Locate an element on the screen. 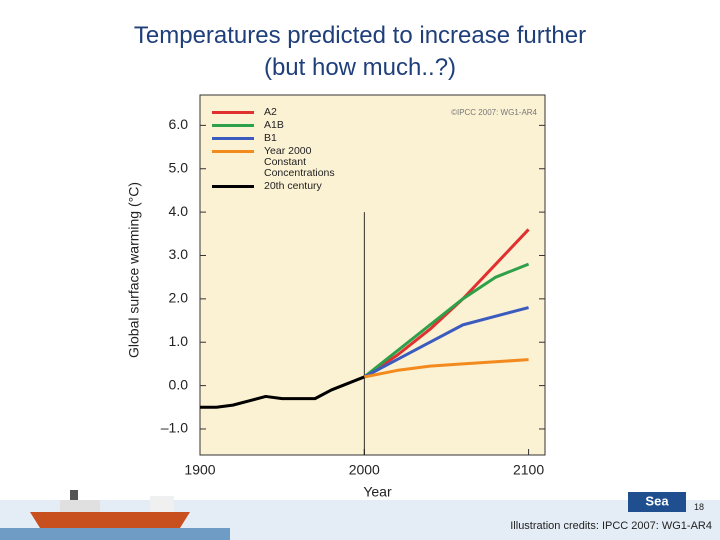 The image size is (720, 540). legend-label: A2 is located at coordinates (270, 112).